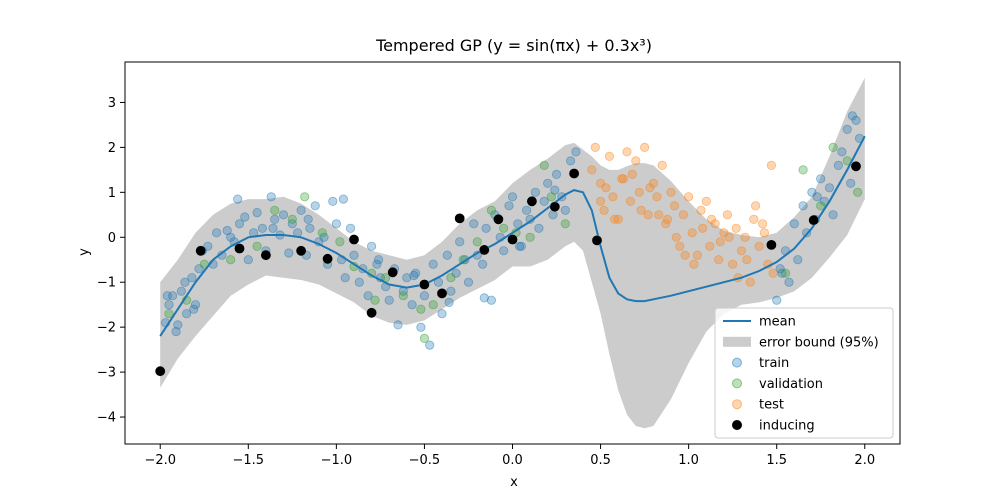  Describe the element at coordinates (776, 460) in the screenshot. I see `x-tick-label: 1.5` at that location.